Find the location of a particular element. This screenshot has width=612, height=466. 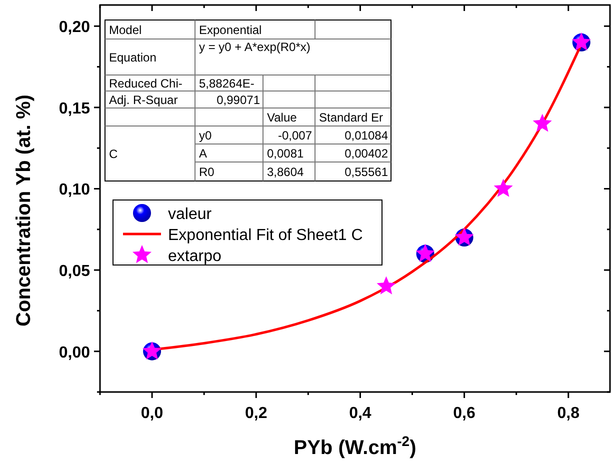

y-tick-label: 0,15 is located at coordinates (74, 109).